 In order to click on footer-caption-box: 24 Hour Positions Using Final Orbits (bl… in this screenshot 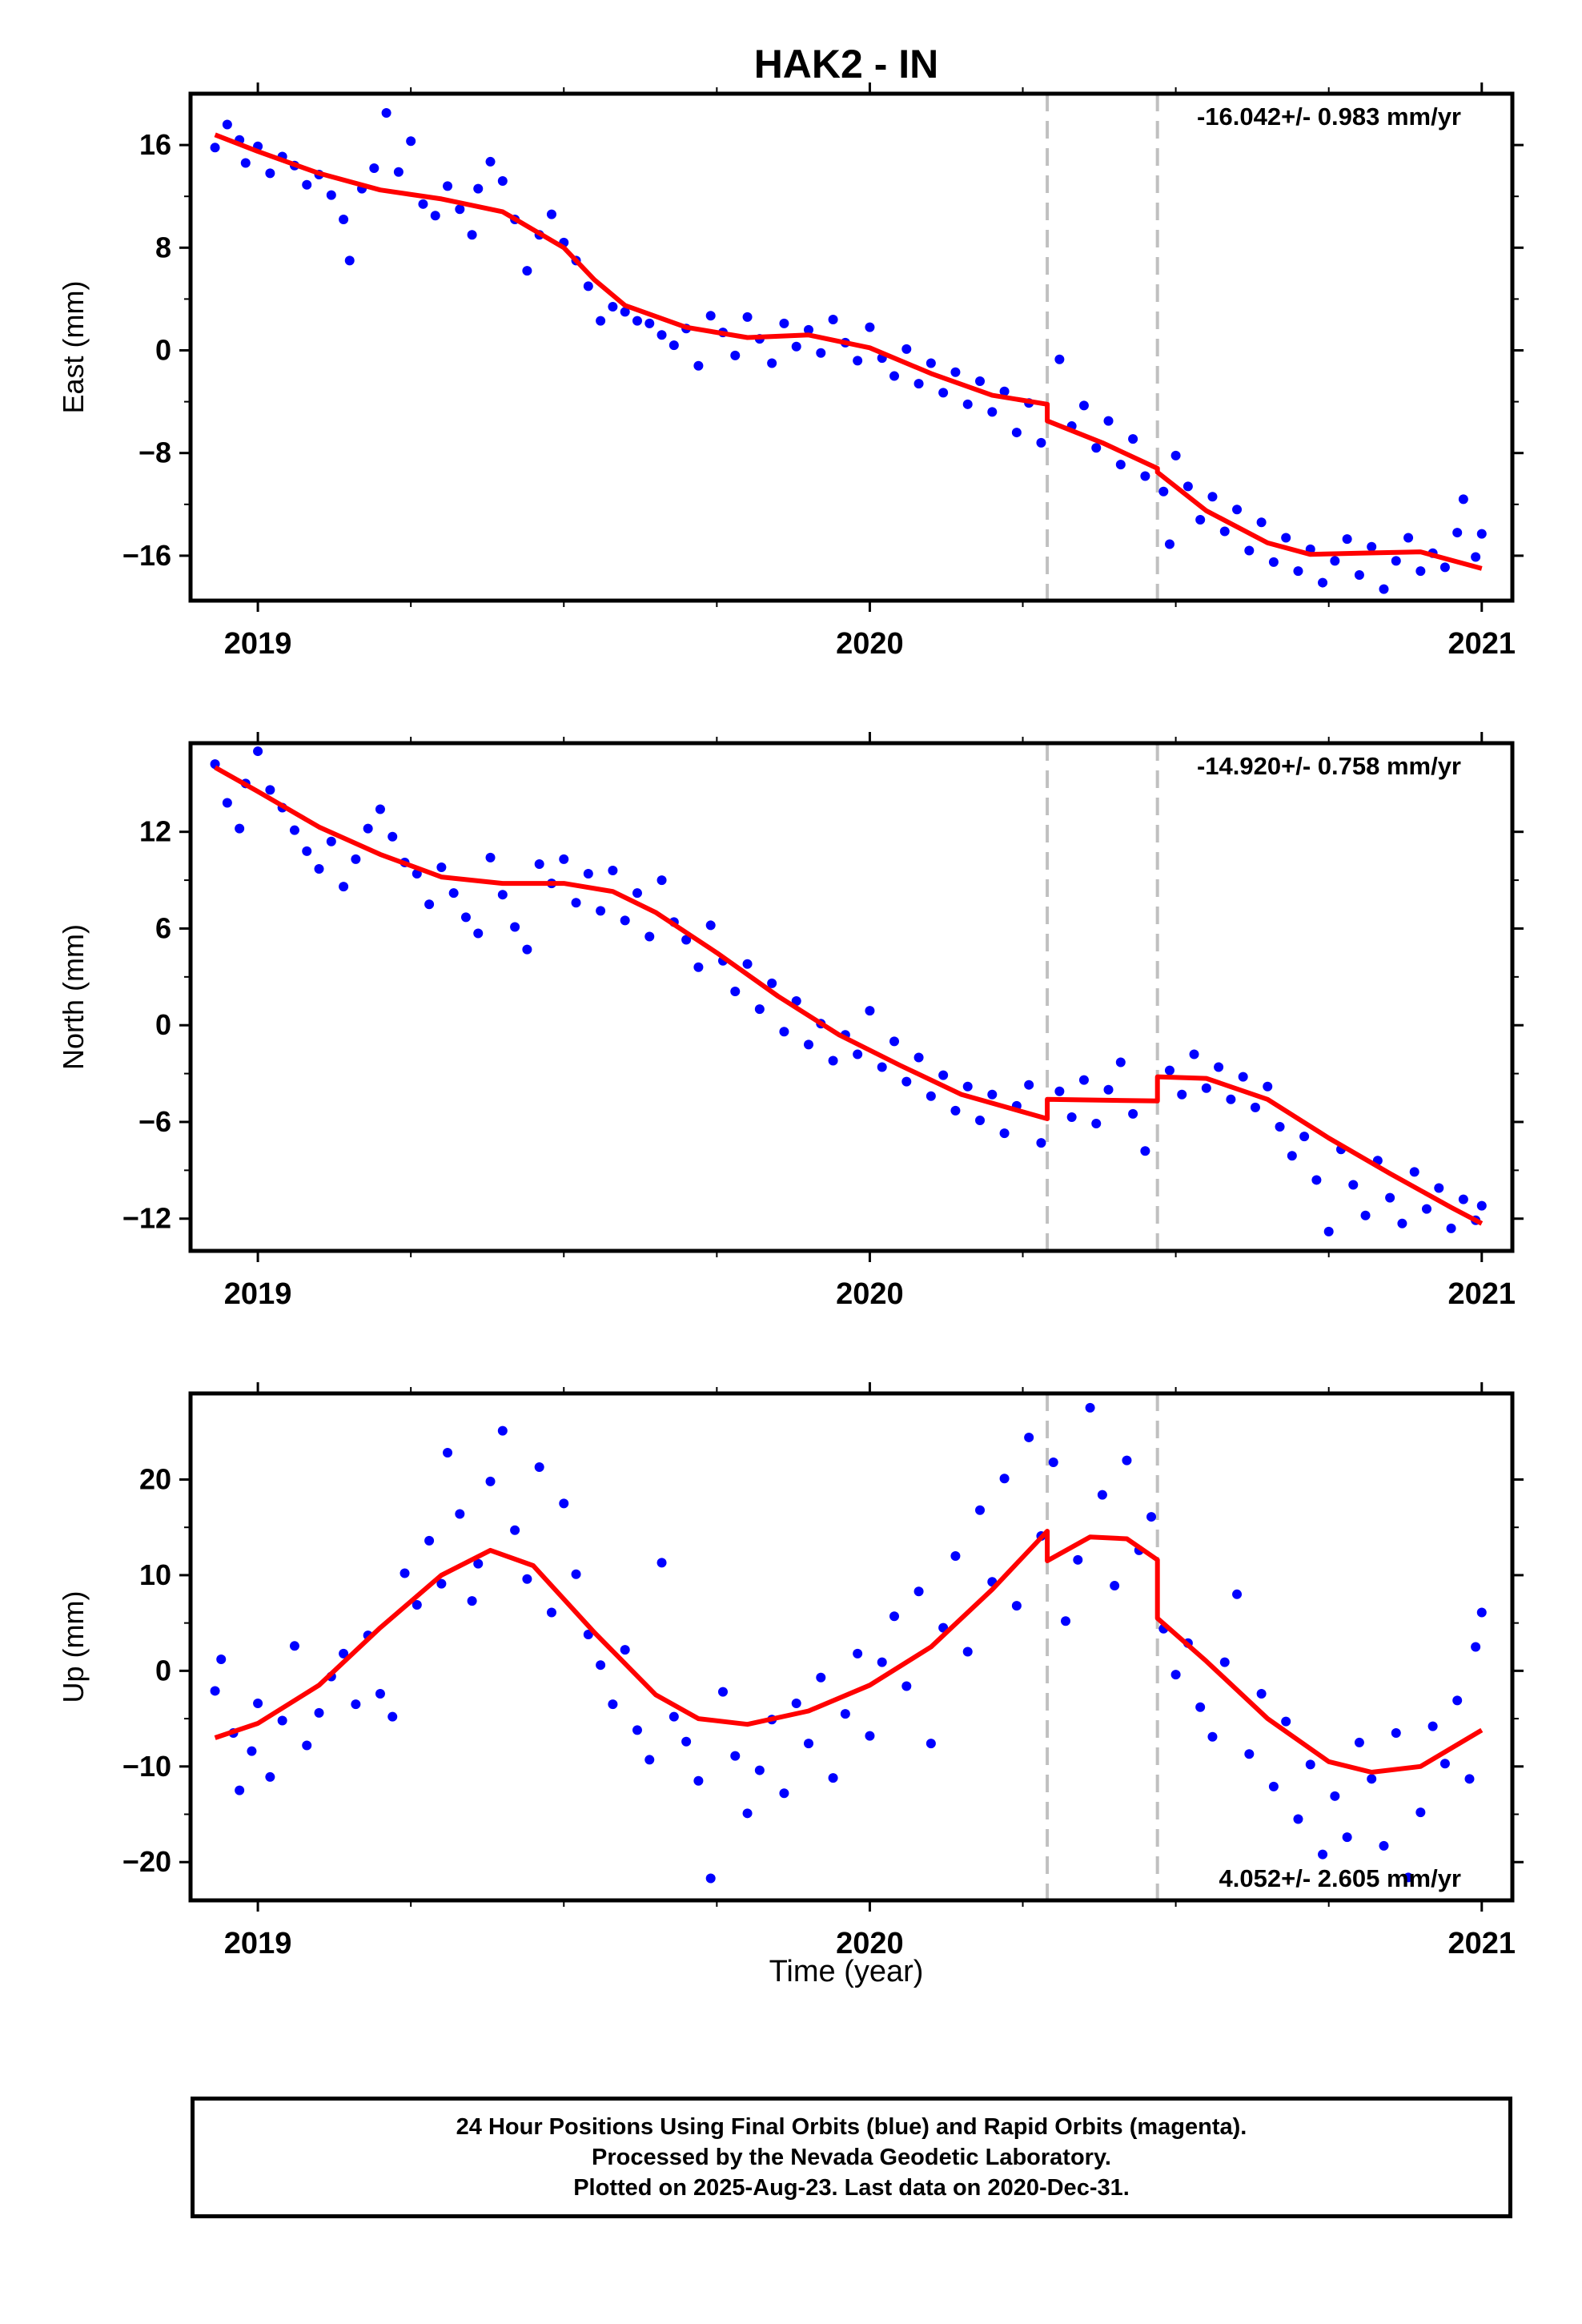, I will do `click(851, 2157)`.